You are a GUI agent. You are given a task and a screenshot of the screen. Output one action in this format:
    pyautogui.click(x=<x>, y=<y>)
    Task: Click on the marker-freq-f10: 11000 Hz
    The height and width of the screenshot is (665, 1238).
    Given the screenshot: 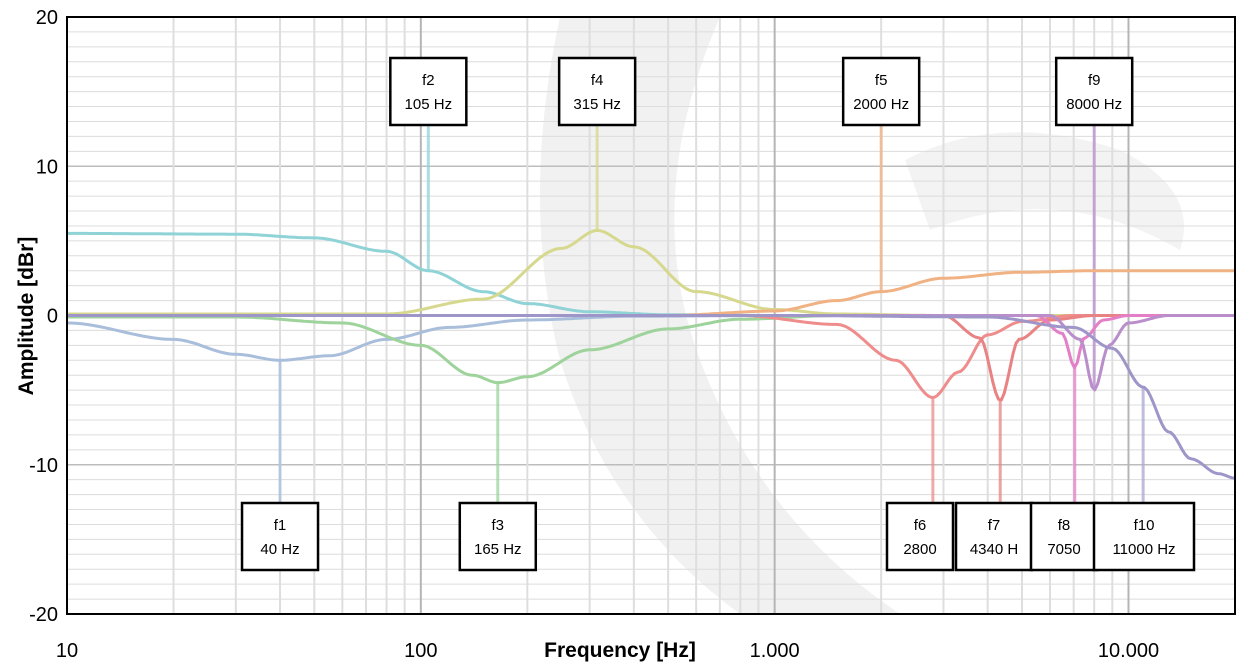 What is the action you would take?
    pyautogui.click(x=1143, y=549)
    